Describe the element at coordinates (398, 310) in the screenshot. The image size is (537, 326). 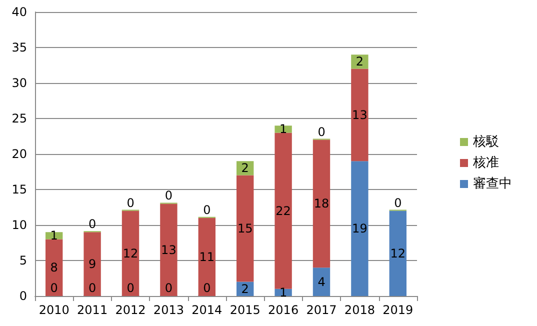
I see `x-tick-label: 2019` at that location.